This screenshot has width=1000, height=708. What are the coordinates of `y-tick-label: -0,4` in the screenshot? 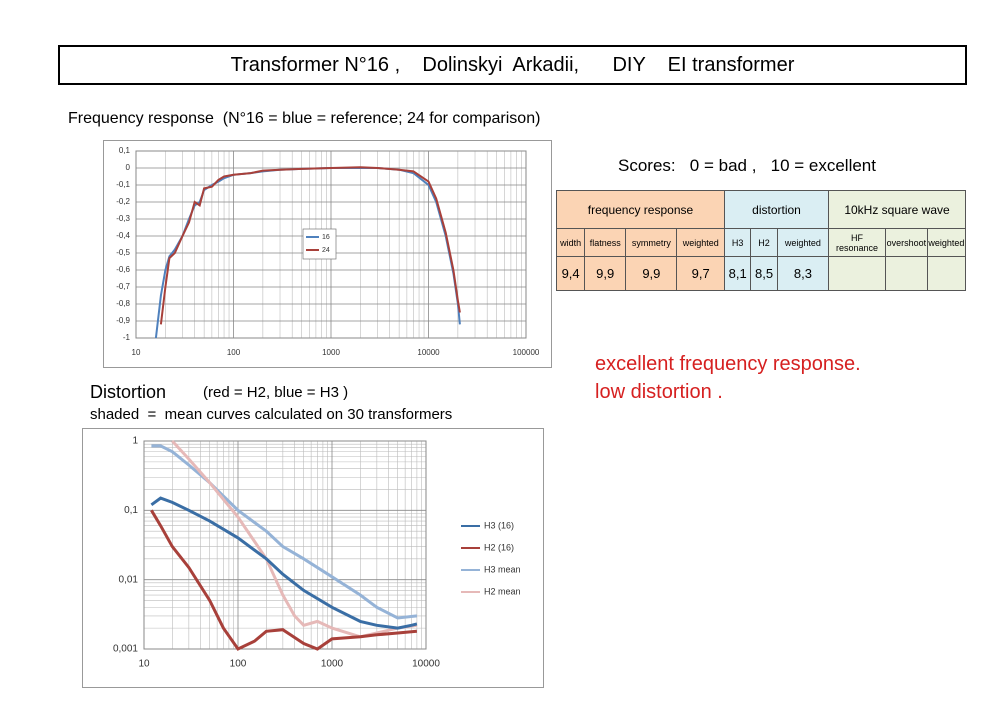 It's located at (123, 235).